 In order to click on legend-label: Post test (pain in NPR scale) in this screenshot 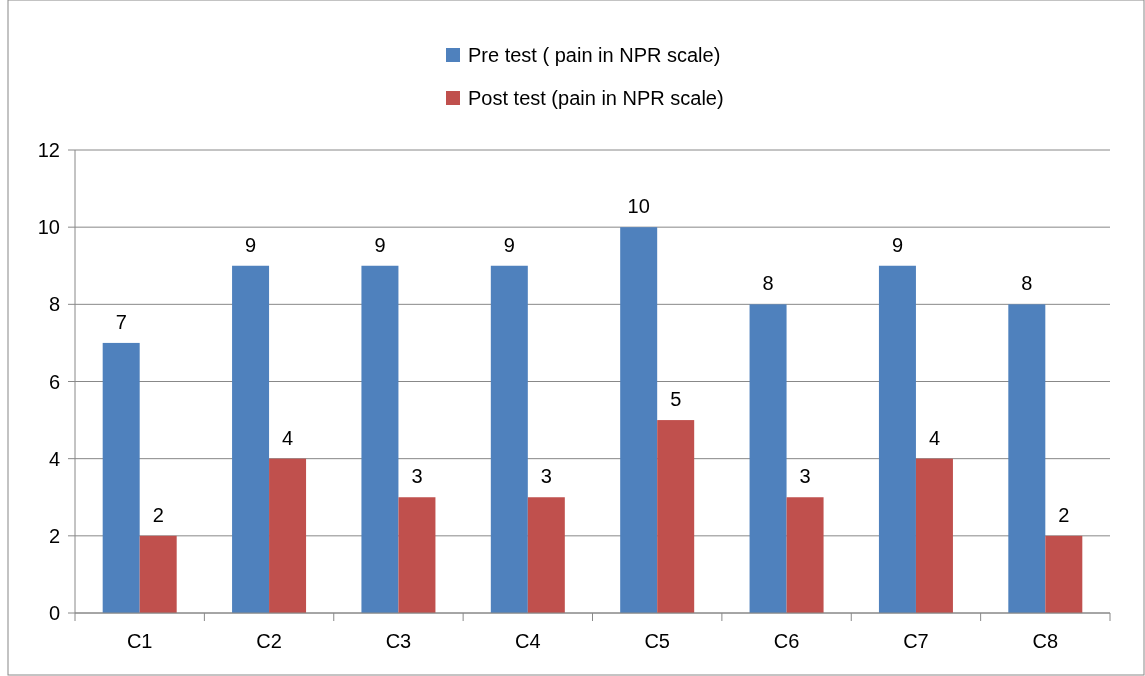, I will do `click(596, 98)`.